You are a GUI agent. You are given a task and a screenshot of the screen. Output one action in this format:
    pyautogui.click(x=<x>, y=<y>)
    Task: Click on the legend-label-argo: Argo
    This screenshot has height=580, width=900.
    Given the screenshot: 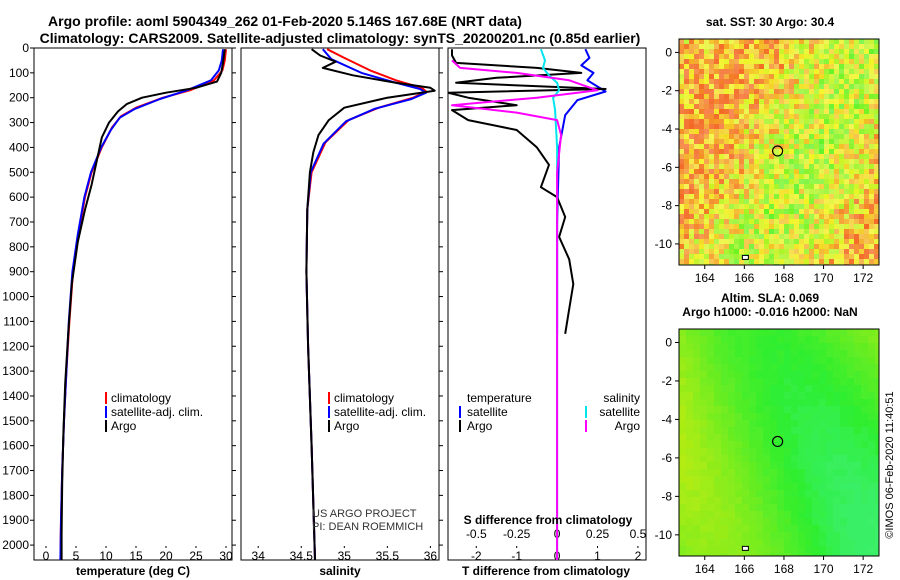 What is the action you would take?
    pyautogui.click(x=124, y=426)
    